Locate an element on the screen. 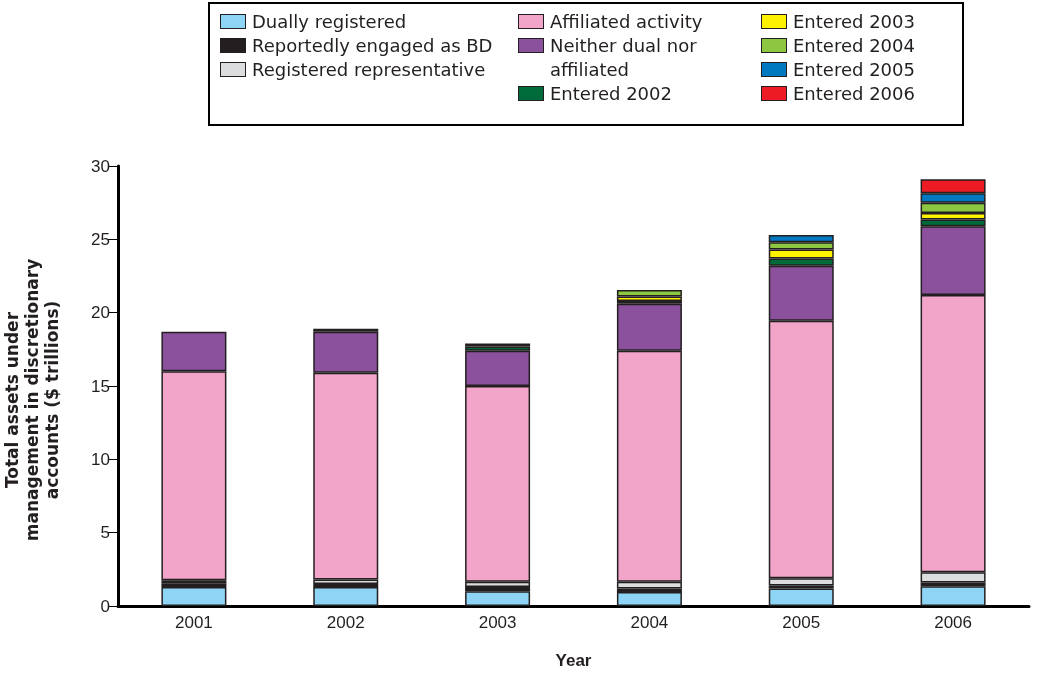 The image size is (1039, 674). legend-label: Reportedly engaged as BD is located at coordinates (372, 46).